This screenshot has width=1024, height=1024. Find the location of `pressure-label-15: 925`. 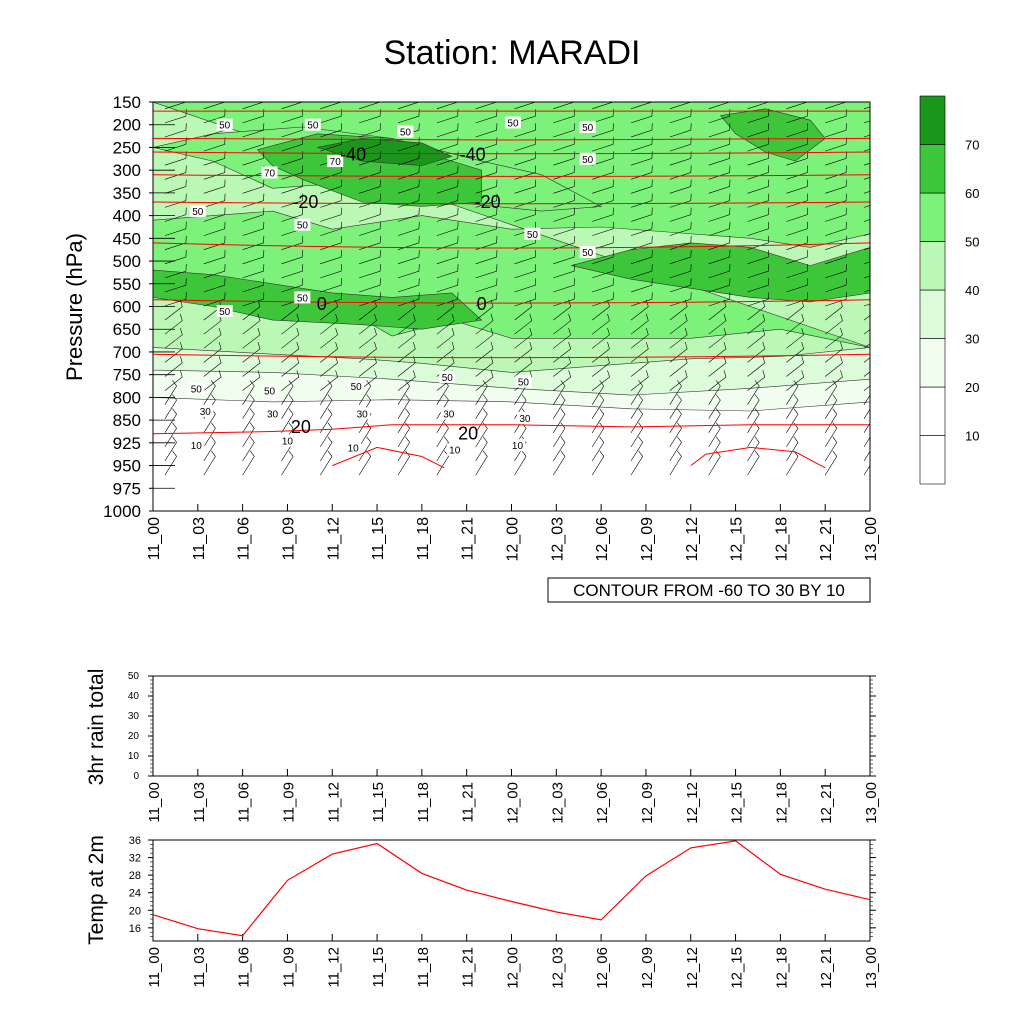

pressure-label-15: 925 is located at coordinates (127, 443).